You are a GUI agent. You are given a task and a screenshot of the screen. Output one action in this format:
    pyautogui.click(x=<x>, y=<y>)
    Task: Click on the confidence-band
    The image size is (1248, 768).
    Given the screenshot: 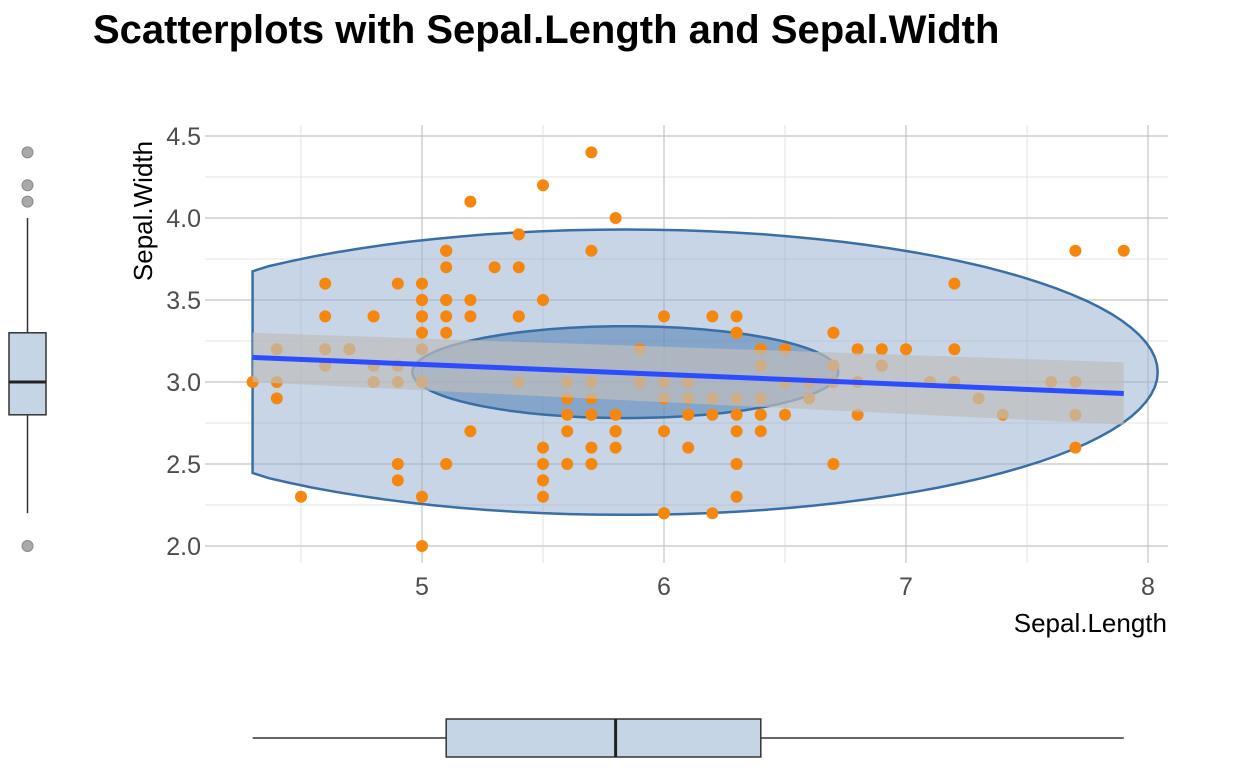 What is the action you would take?
    pyautogui.click(x=688, y=378)
    